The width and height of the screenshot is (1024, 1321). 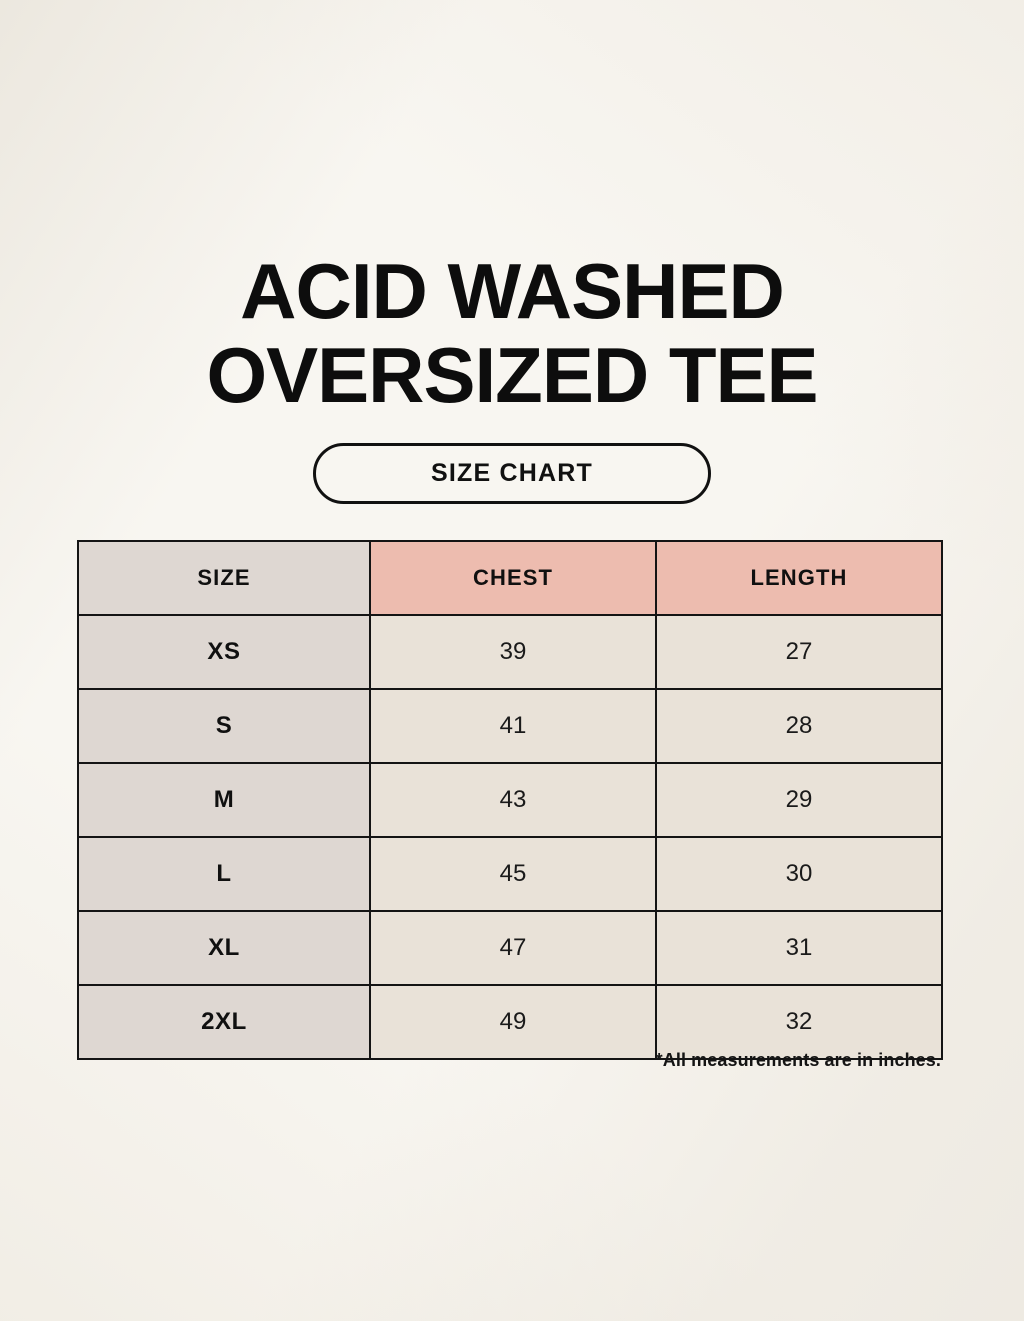 I want to click on cell-chest: 43, so click(x=513, y=800).